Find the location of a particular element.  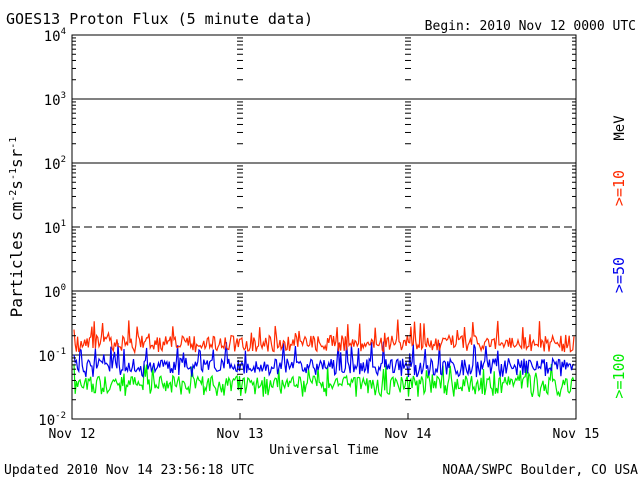

x-tick-label-1: Nov 13 is located at coordinates (240, 434).